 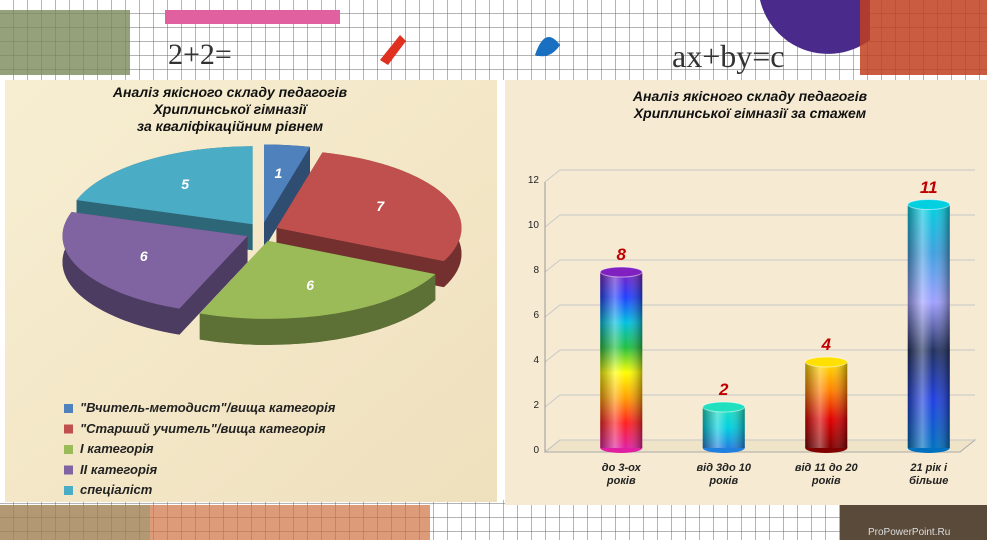 I want to click on data-label: 11, so click(x=928, y=187).